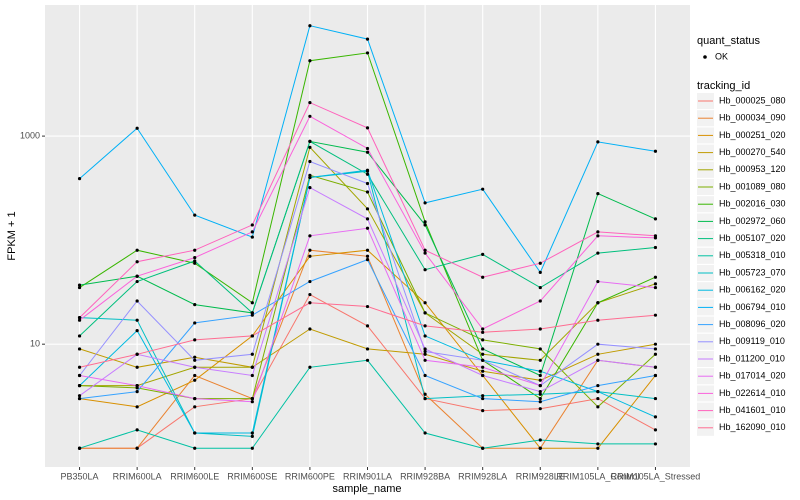  Describe the element at coordinates (482, 476) in the screenshot. I see `x-tick-label: RRIM928LA` at that location.